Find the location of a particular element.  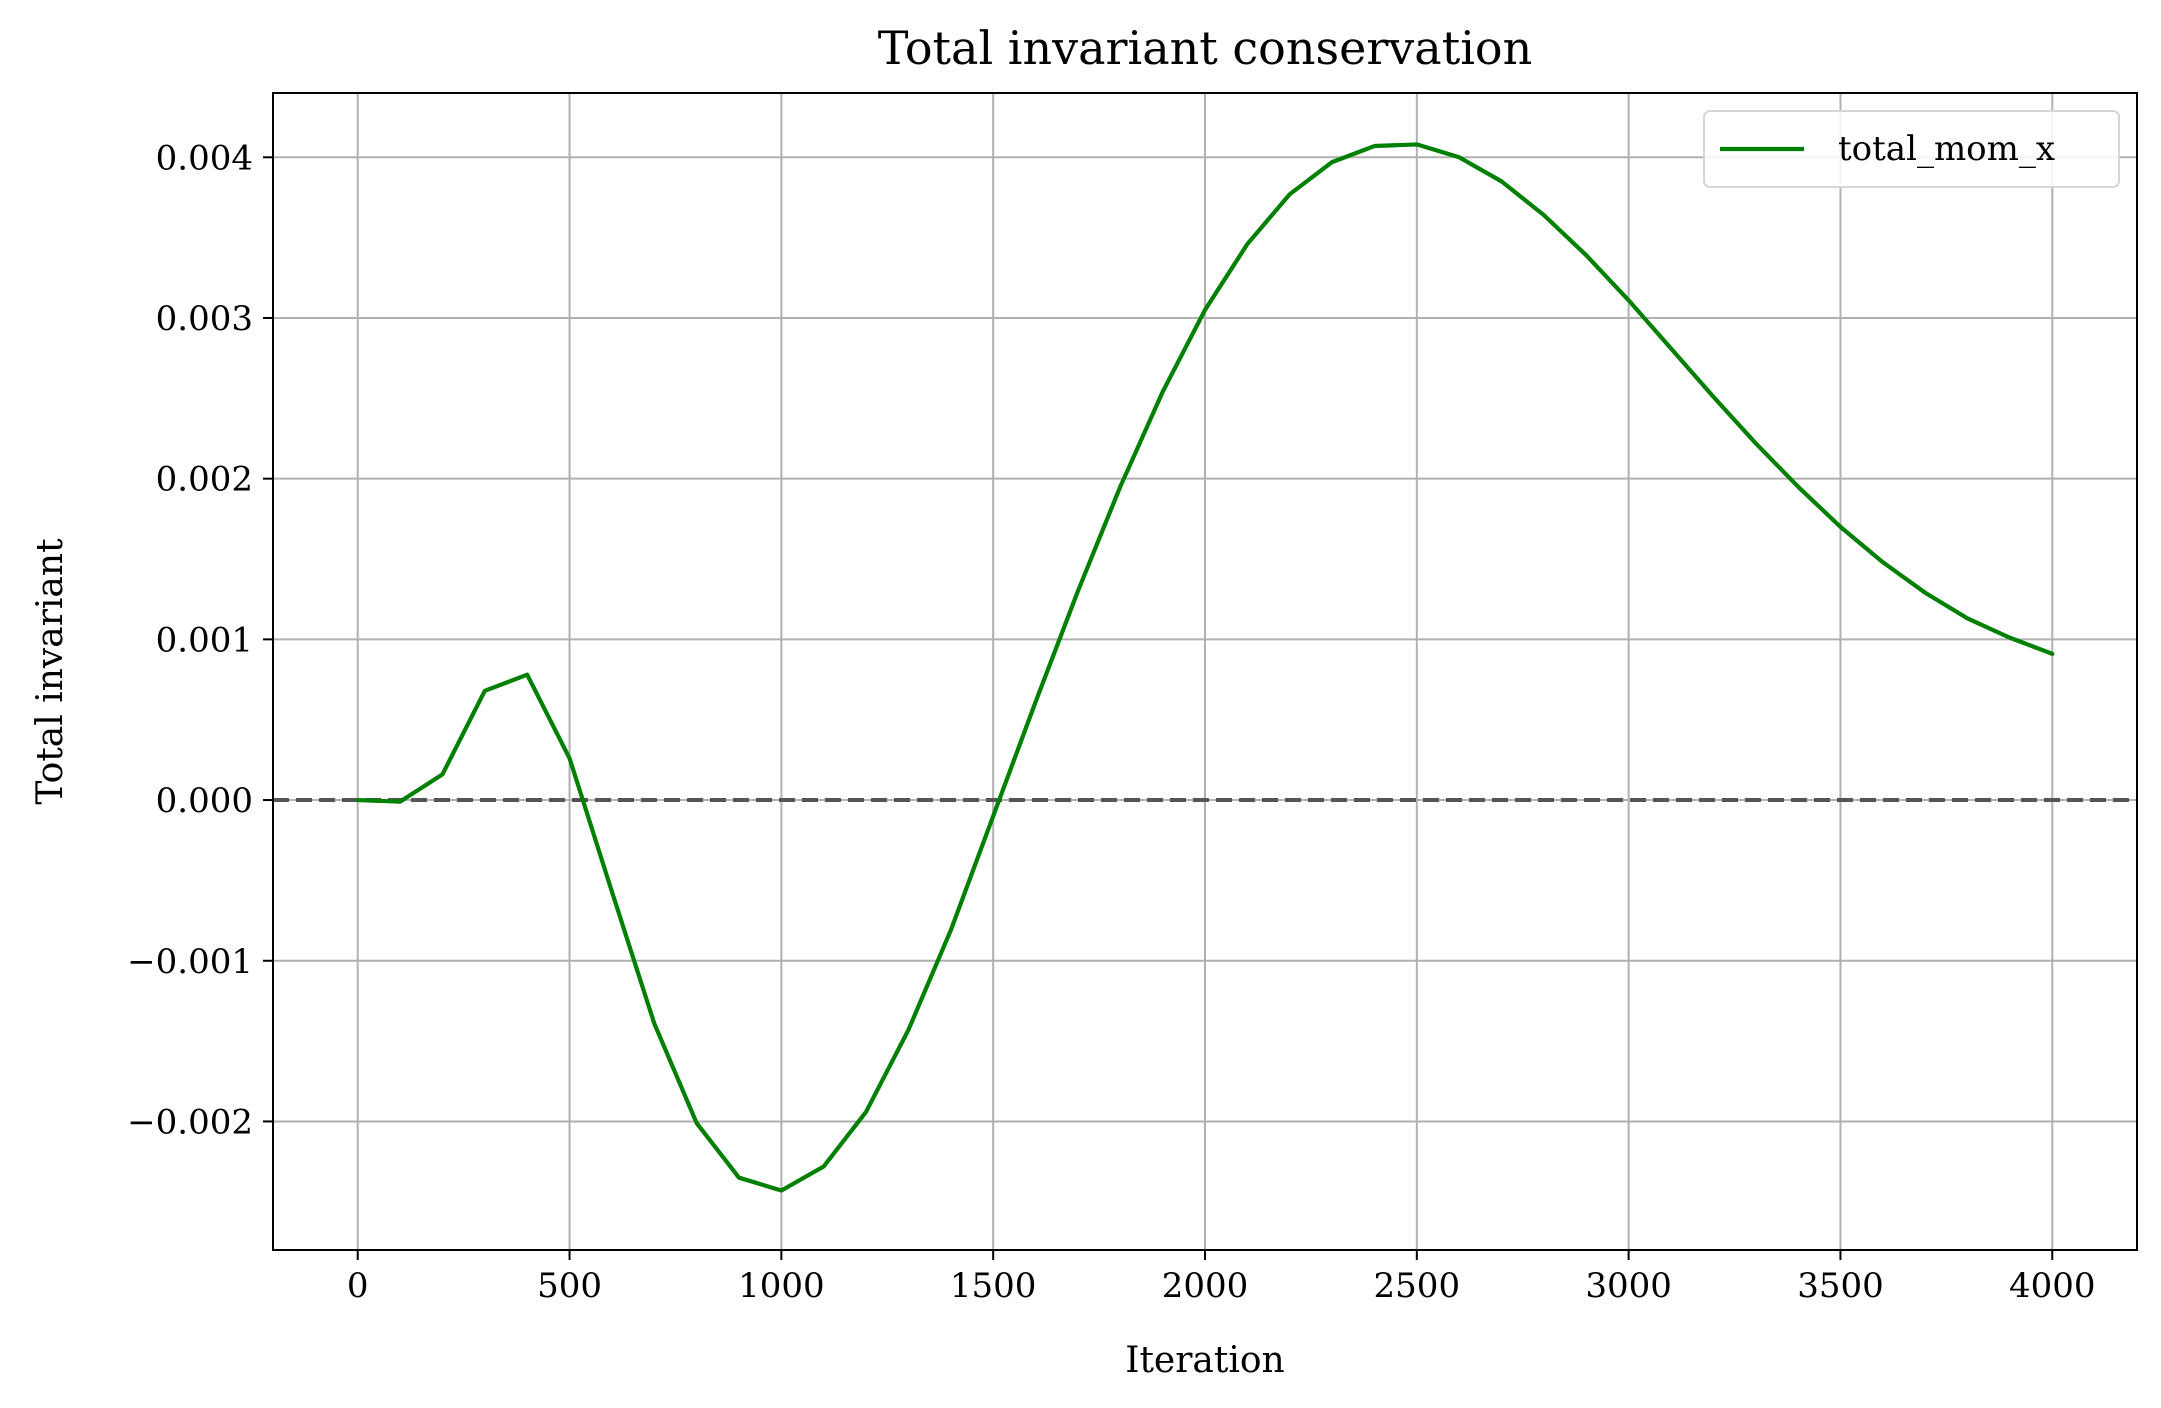

x-tick-label: 2000 is located at coordinates (1205, 1286).